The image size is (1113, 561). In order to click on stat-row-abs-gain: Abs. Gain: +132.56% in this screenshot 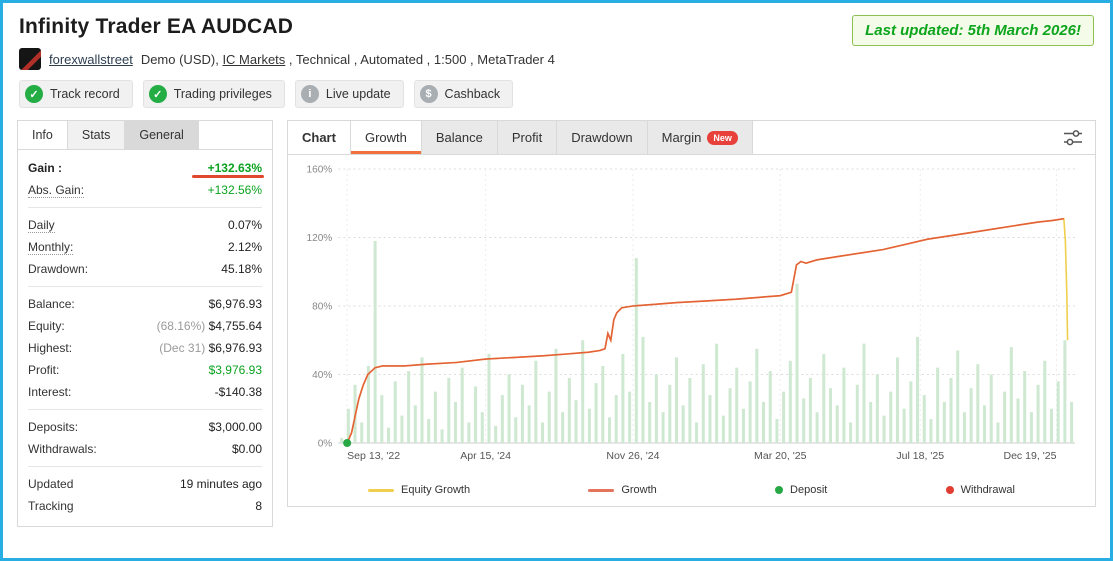, I will do `click(145, 190)`.